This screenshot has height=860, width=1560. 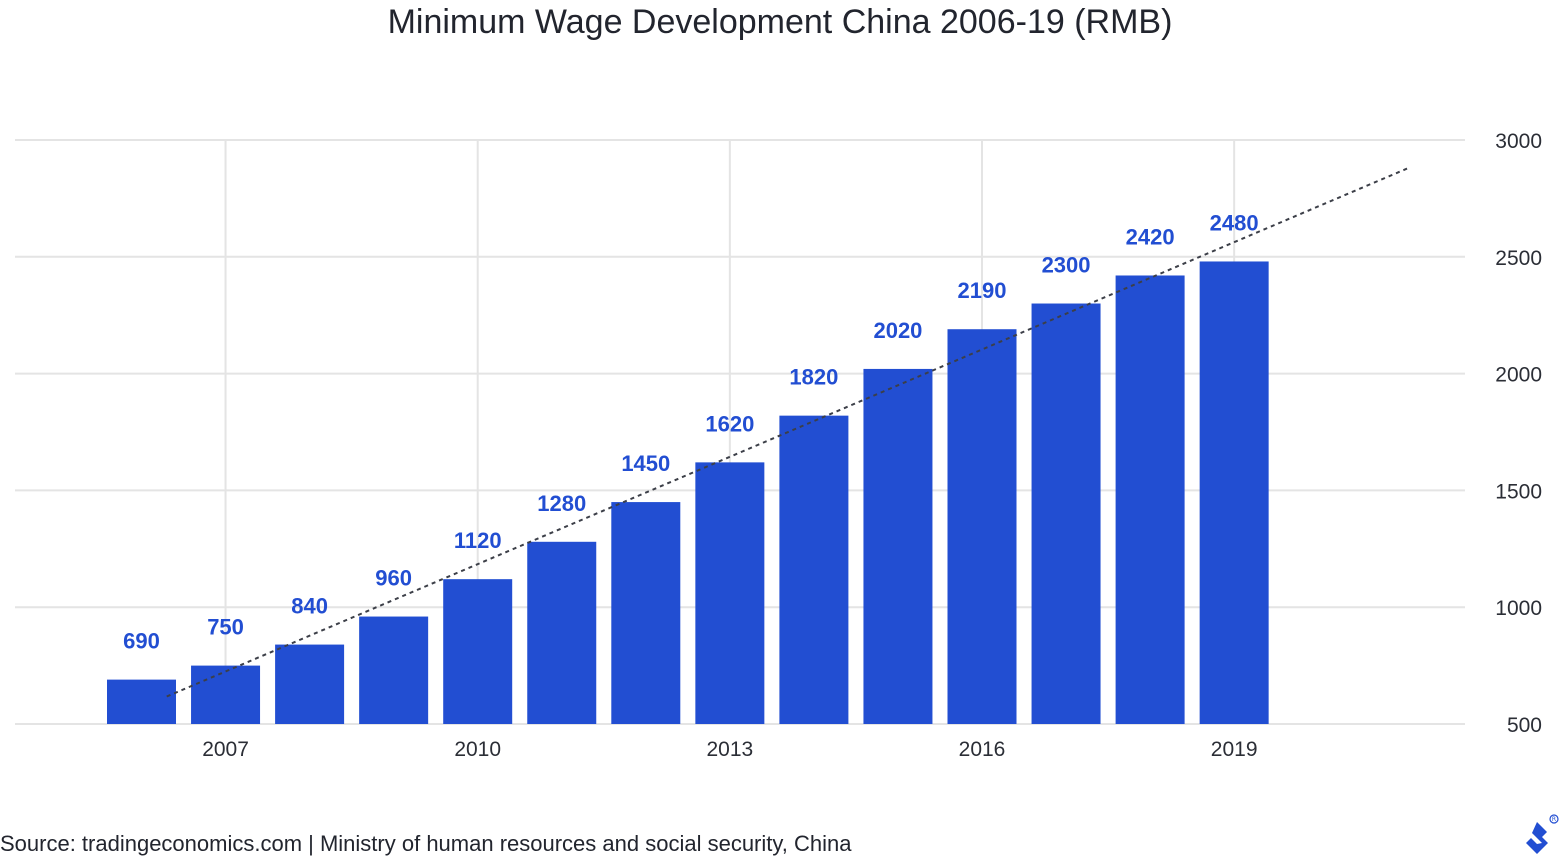 I want to click on brand-logo-icon: R, so click(x=1542, y=834).